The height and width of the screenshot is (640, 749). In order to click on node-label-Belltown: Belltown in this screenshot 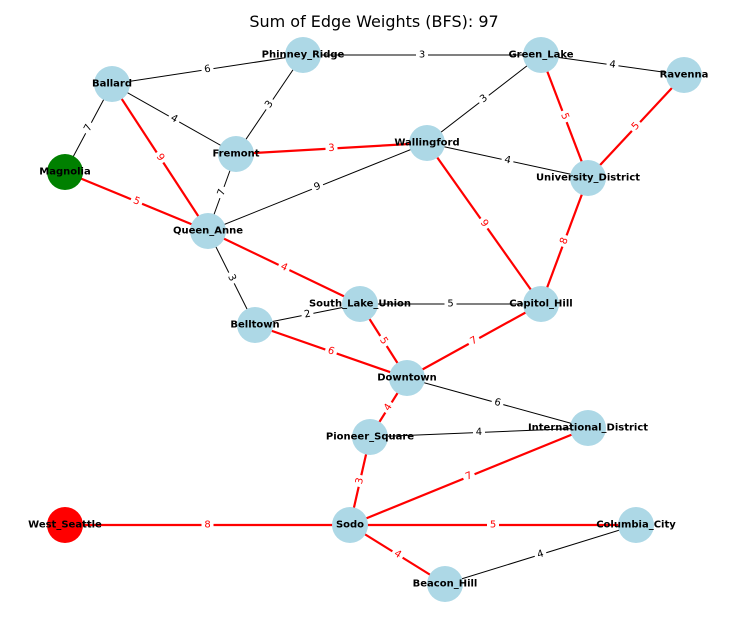, I will do `click(254, 325)`.